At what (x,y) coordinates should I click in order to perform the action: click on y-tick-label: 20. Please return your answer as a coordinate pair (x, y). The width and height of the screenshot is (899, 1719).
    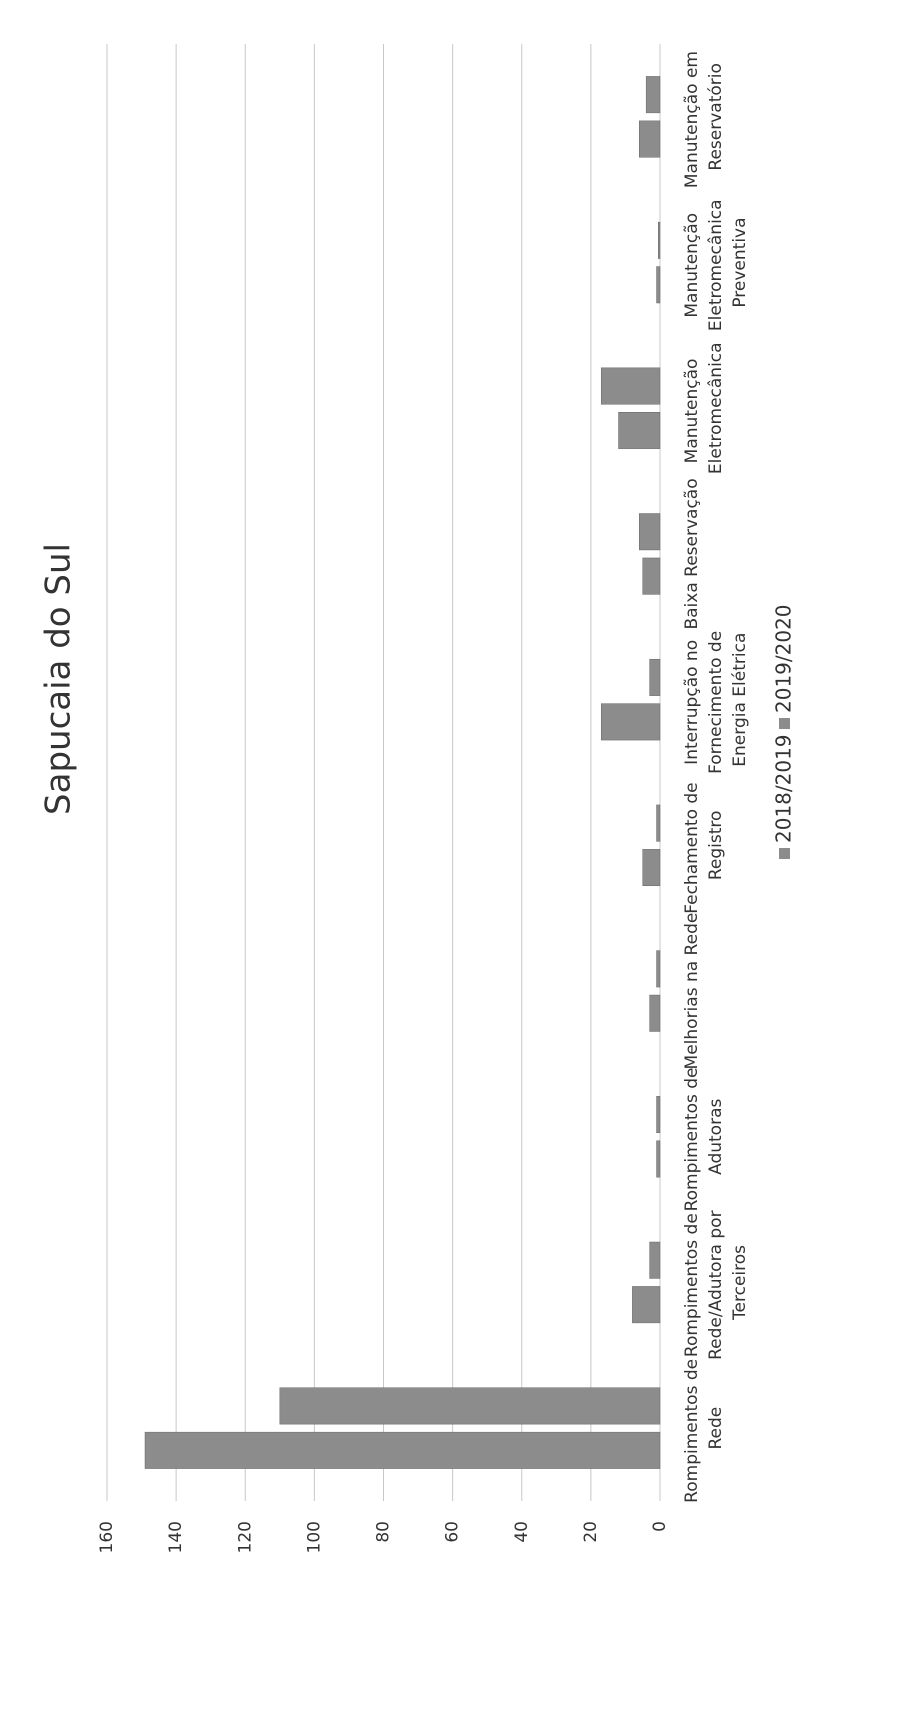
    Looking at the image, I should click on (591, 1532).